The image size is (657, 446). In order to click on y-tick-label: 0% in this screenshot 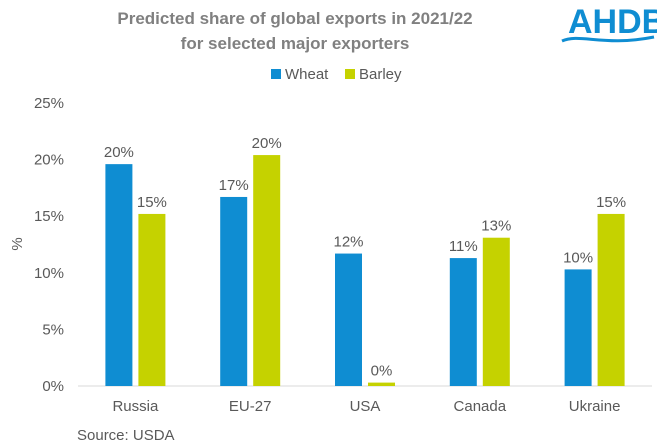, I will do `click(53, 386)`.